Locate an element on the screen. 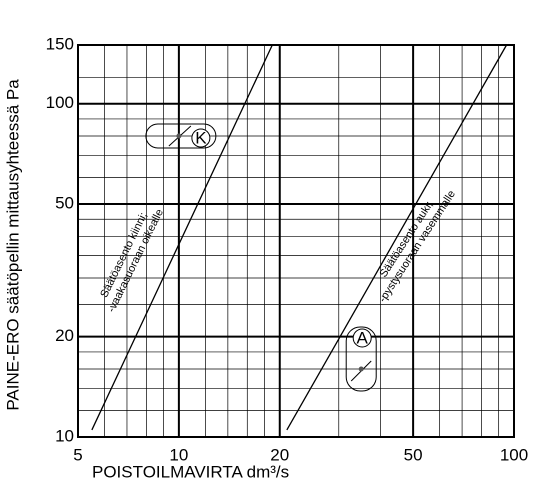  marker-label: A is located at coordinates (363, 337).